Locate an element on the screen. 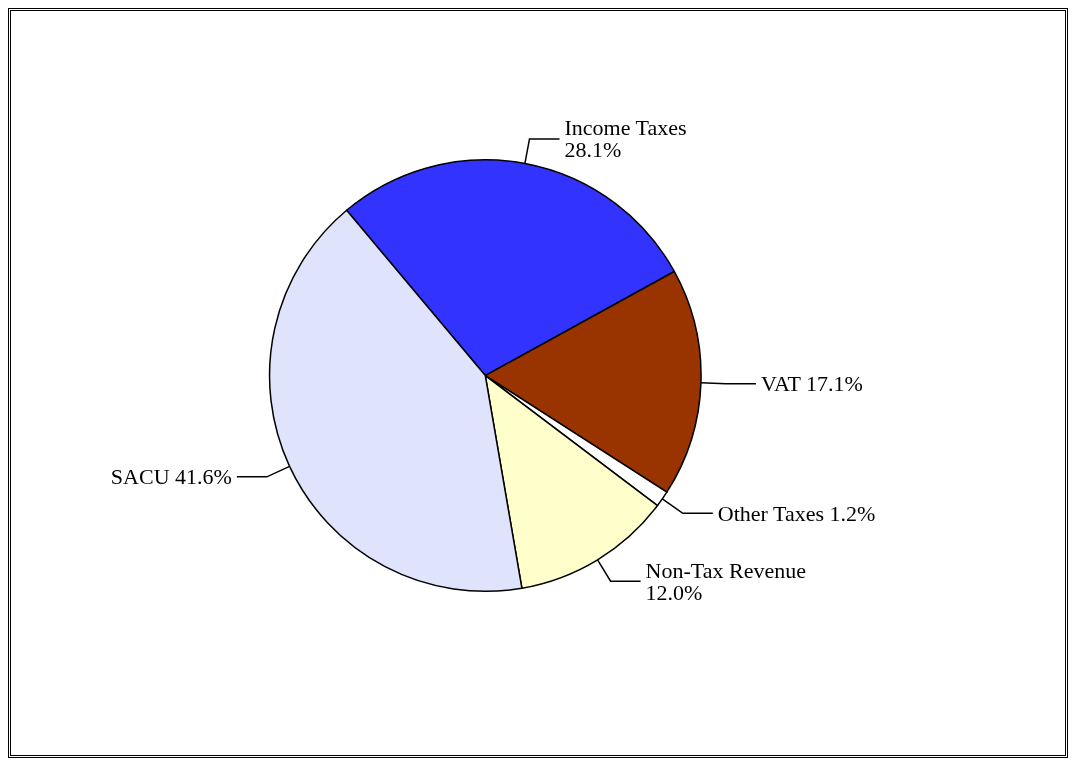 Image resolution: width=1080 pixels, height=771 pixels. slice-label: VAT 17.1% is located at coordinates (811, 384).